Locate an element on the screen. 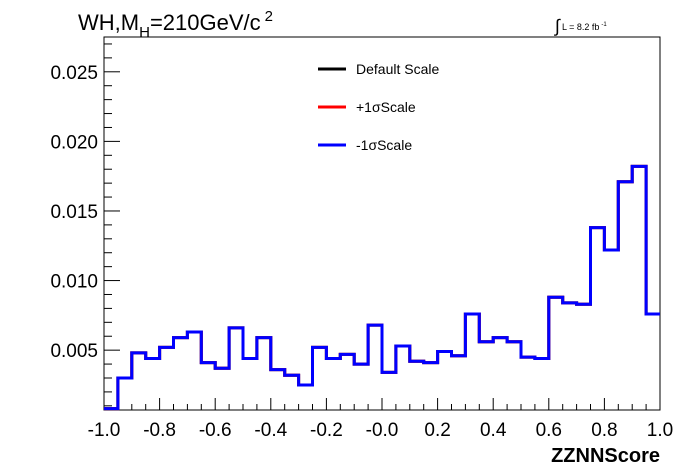 The width and height of the screenshot is (696, 472). x-tick-label: -0.8 is located at coordinates (159, 430).